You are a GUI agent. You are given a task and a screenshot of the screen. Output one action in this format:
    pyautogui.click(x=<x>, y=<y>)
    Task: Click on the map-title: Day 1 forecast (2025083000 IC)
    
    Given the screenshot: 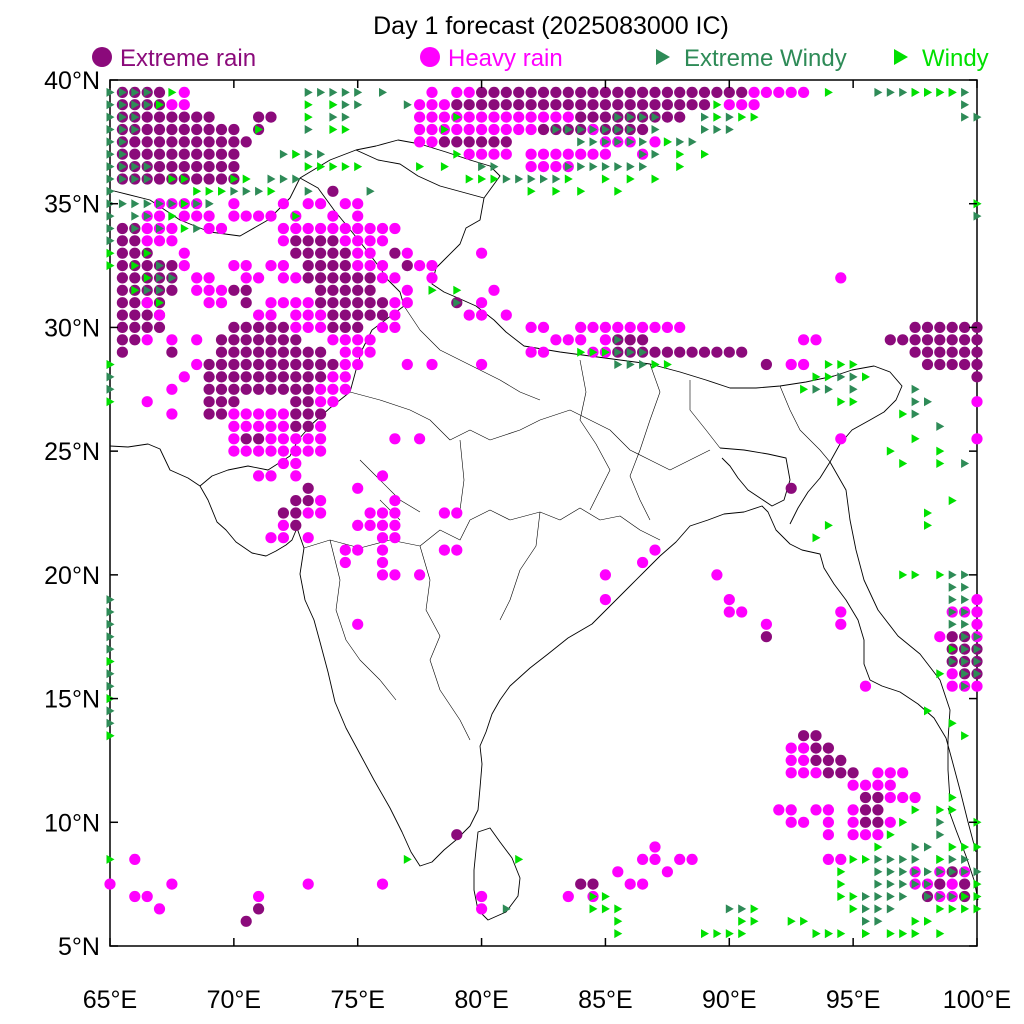 What is the action you would take?
    pyautogui.click(x=551, y=26)
    